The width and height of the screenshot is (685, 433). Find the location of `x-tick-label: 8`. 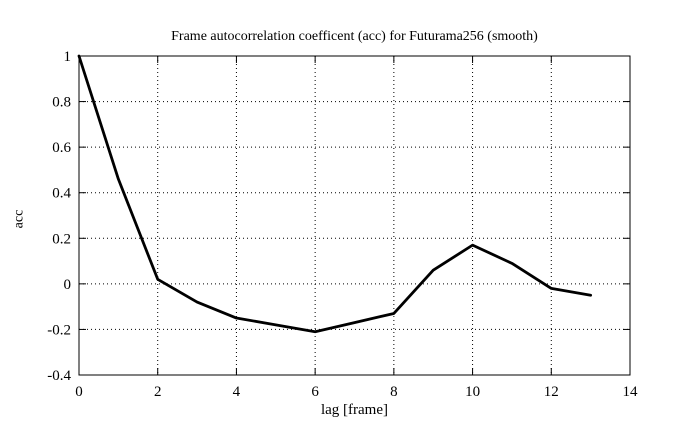

x-tick-label: 8 is located at coordinates (394, 392).